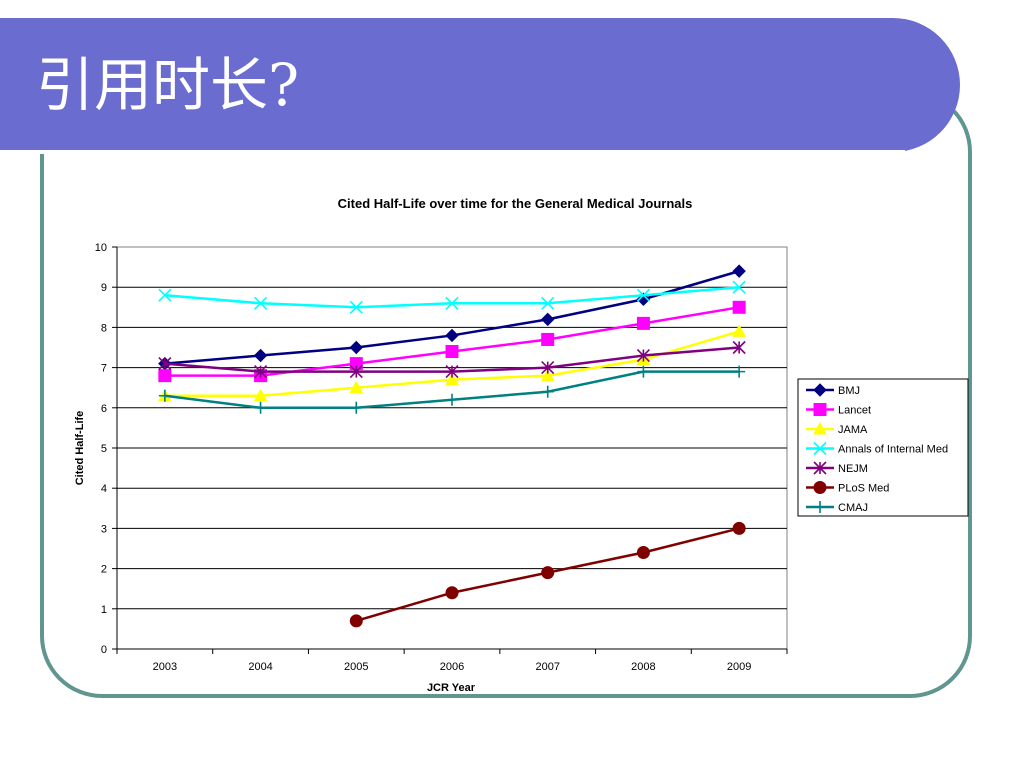 Image resolution: width=1024 pixels, height=768 pixels. What do you see at coordinates (104, 288) in the screenshot?
I see `y-tick-label: 9` at bounding box center [104, 288].